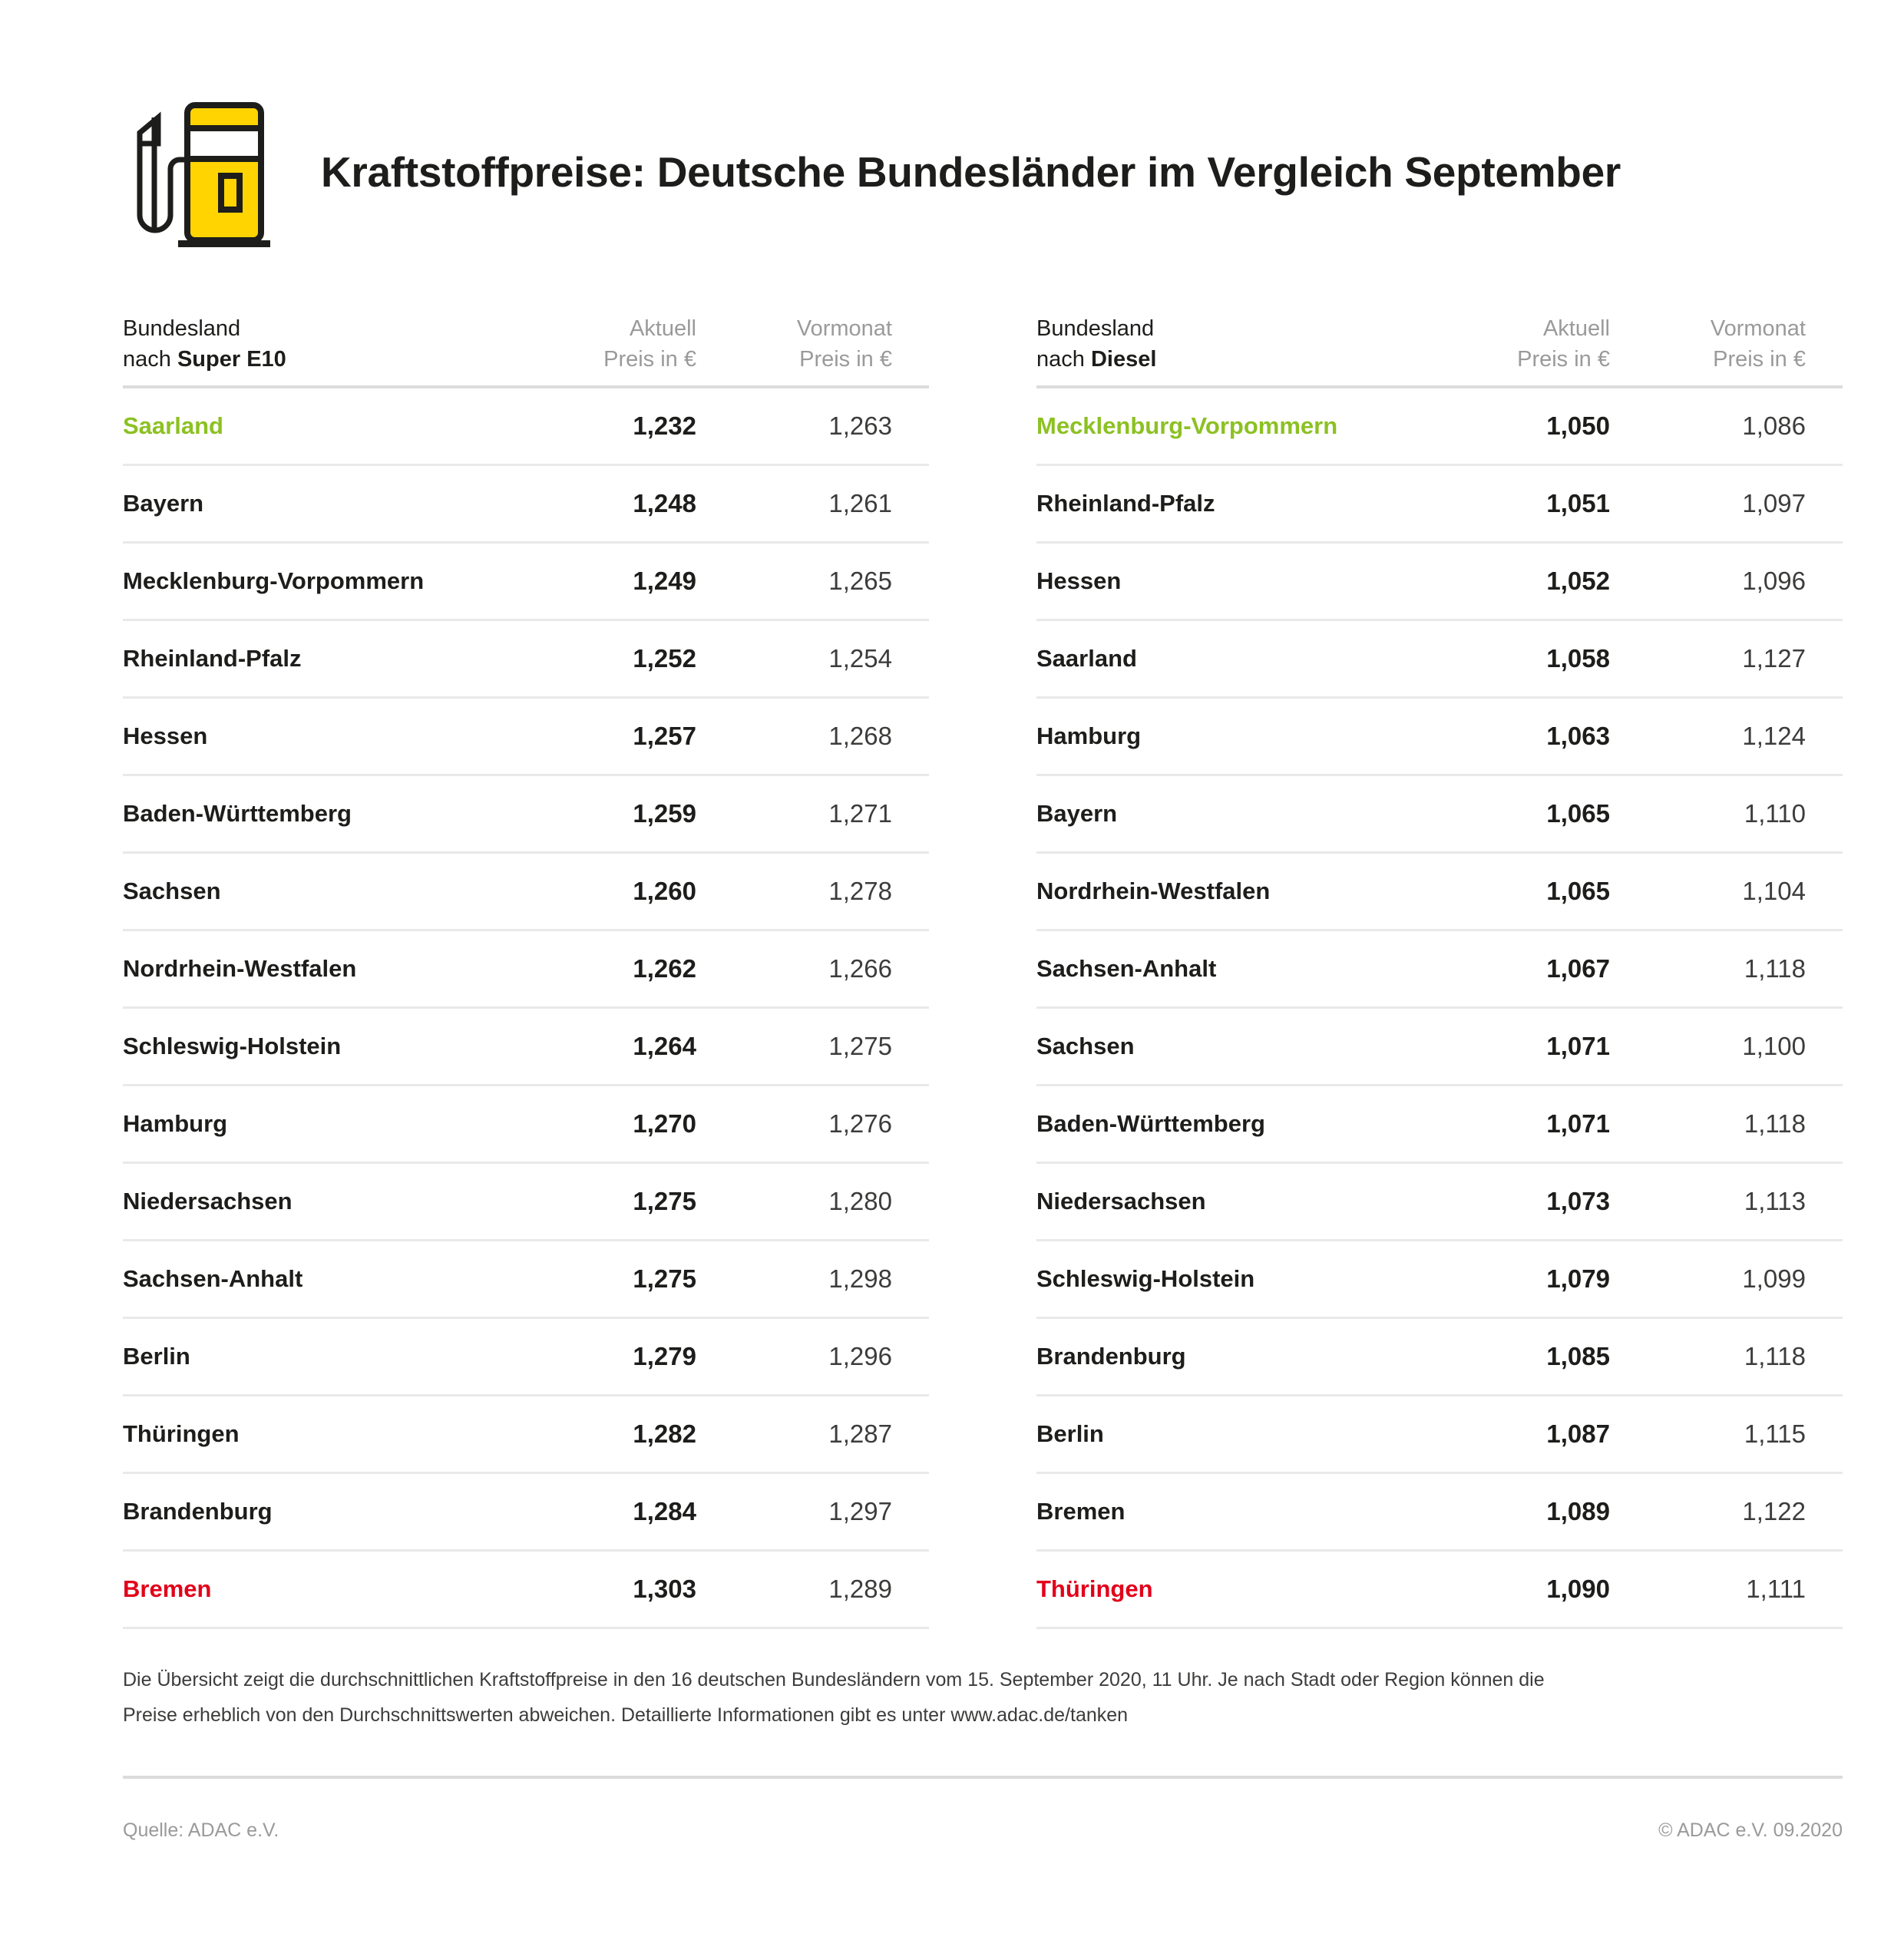 The width and height of the screenshot is (1904, 1940). I want to click on column-header-vormonat-l1: Vormonat, so click(844, 329).